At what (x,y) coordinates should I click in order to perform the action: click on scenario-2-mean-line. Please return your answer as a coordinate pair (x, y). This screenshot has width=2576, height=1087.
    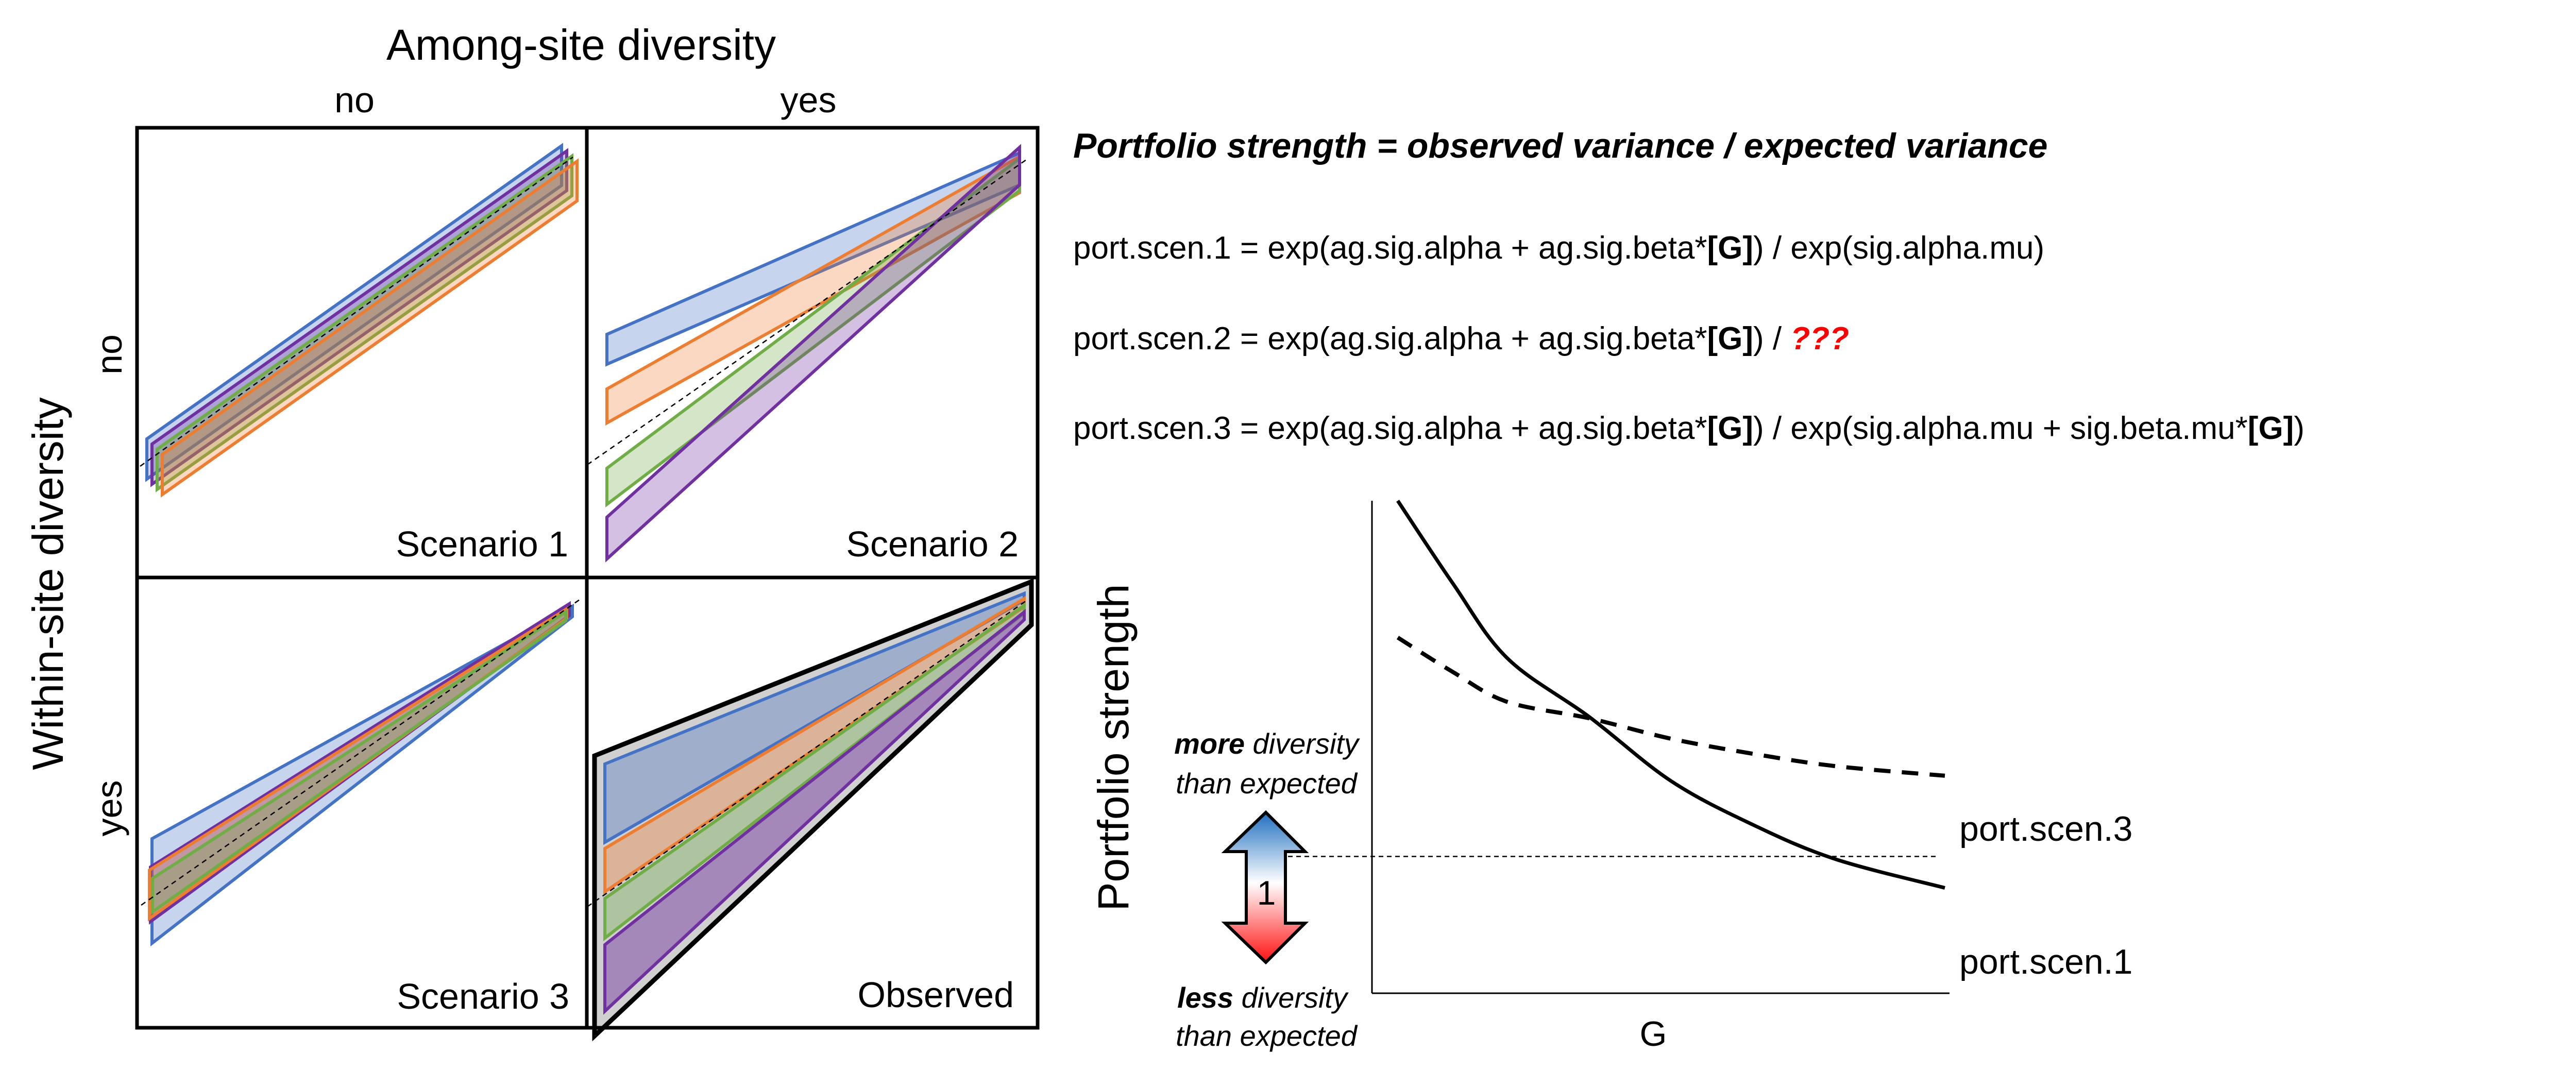
    Looking at the image, I should click on (807, 312).